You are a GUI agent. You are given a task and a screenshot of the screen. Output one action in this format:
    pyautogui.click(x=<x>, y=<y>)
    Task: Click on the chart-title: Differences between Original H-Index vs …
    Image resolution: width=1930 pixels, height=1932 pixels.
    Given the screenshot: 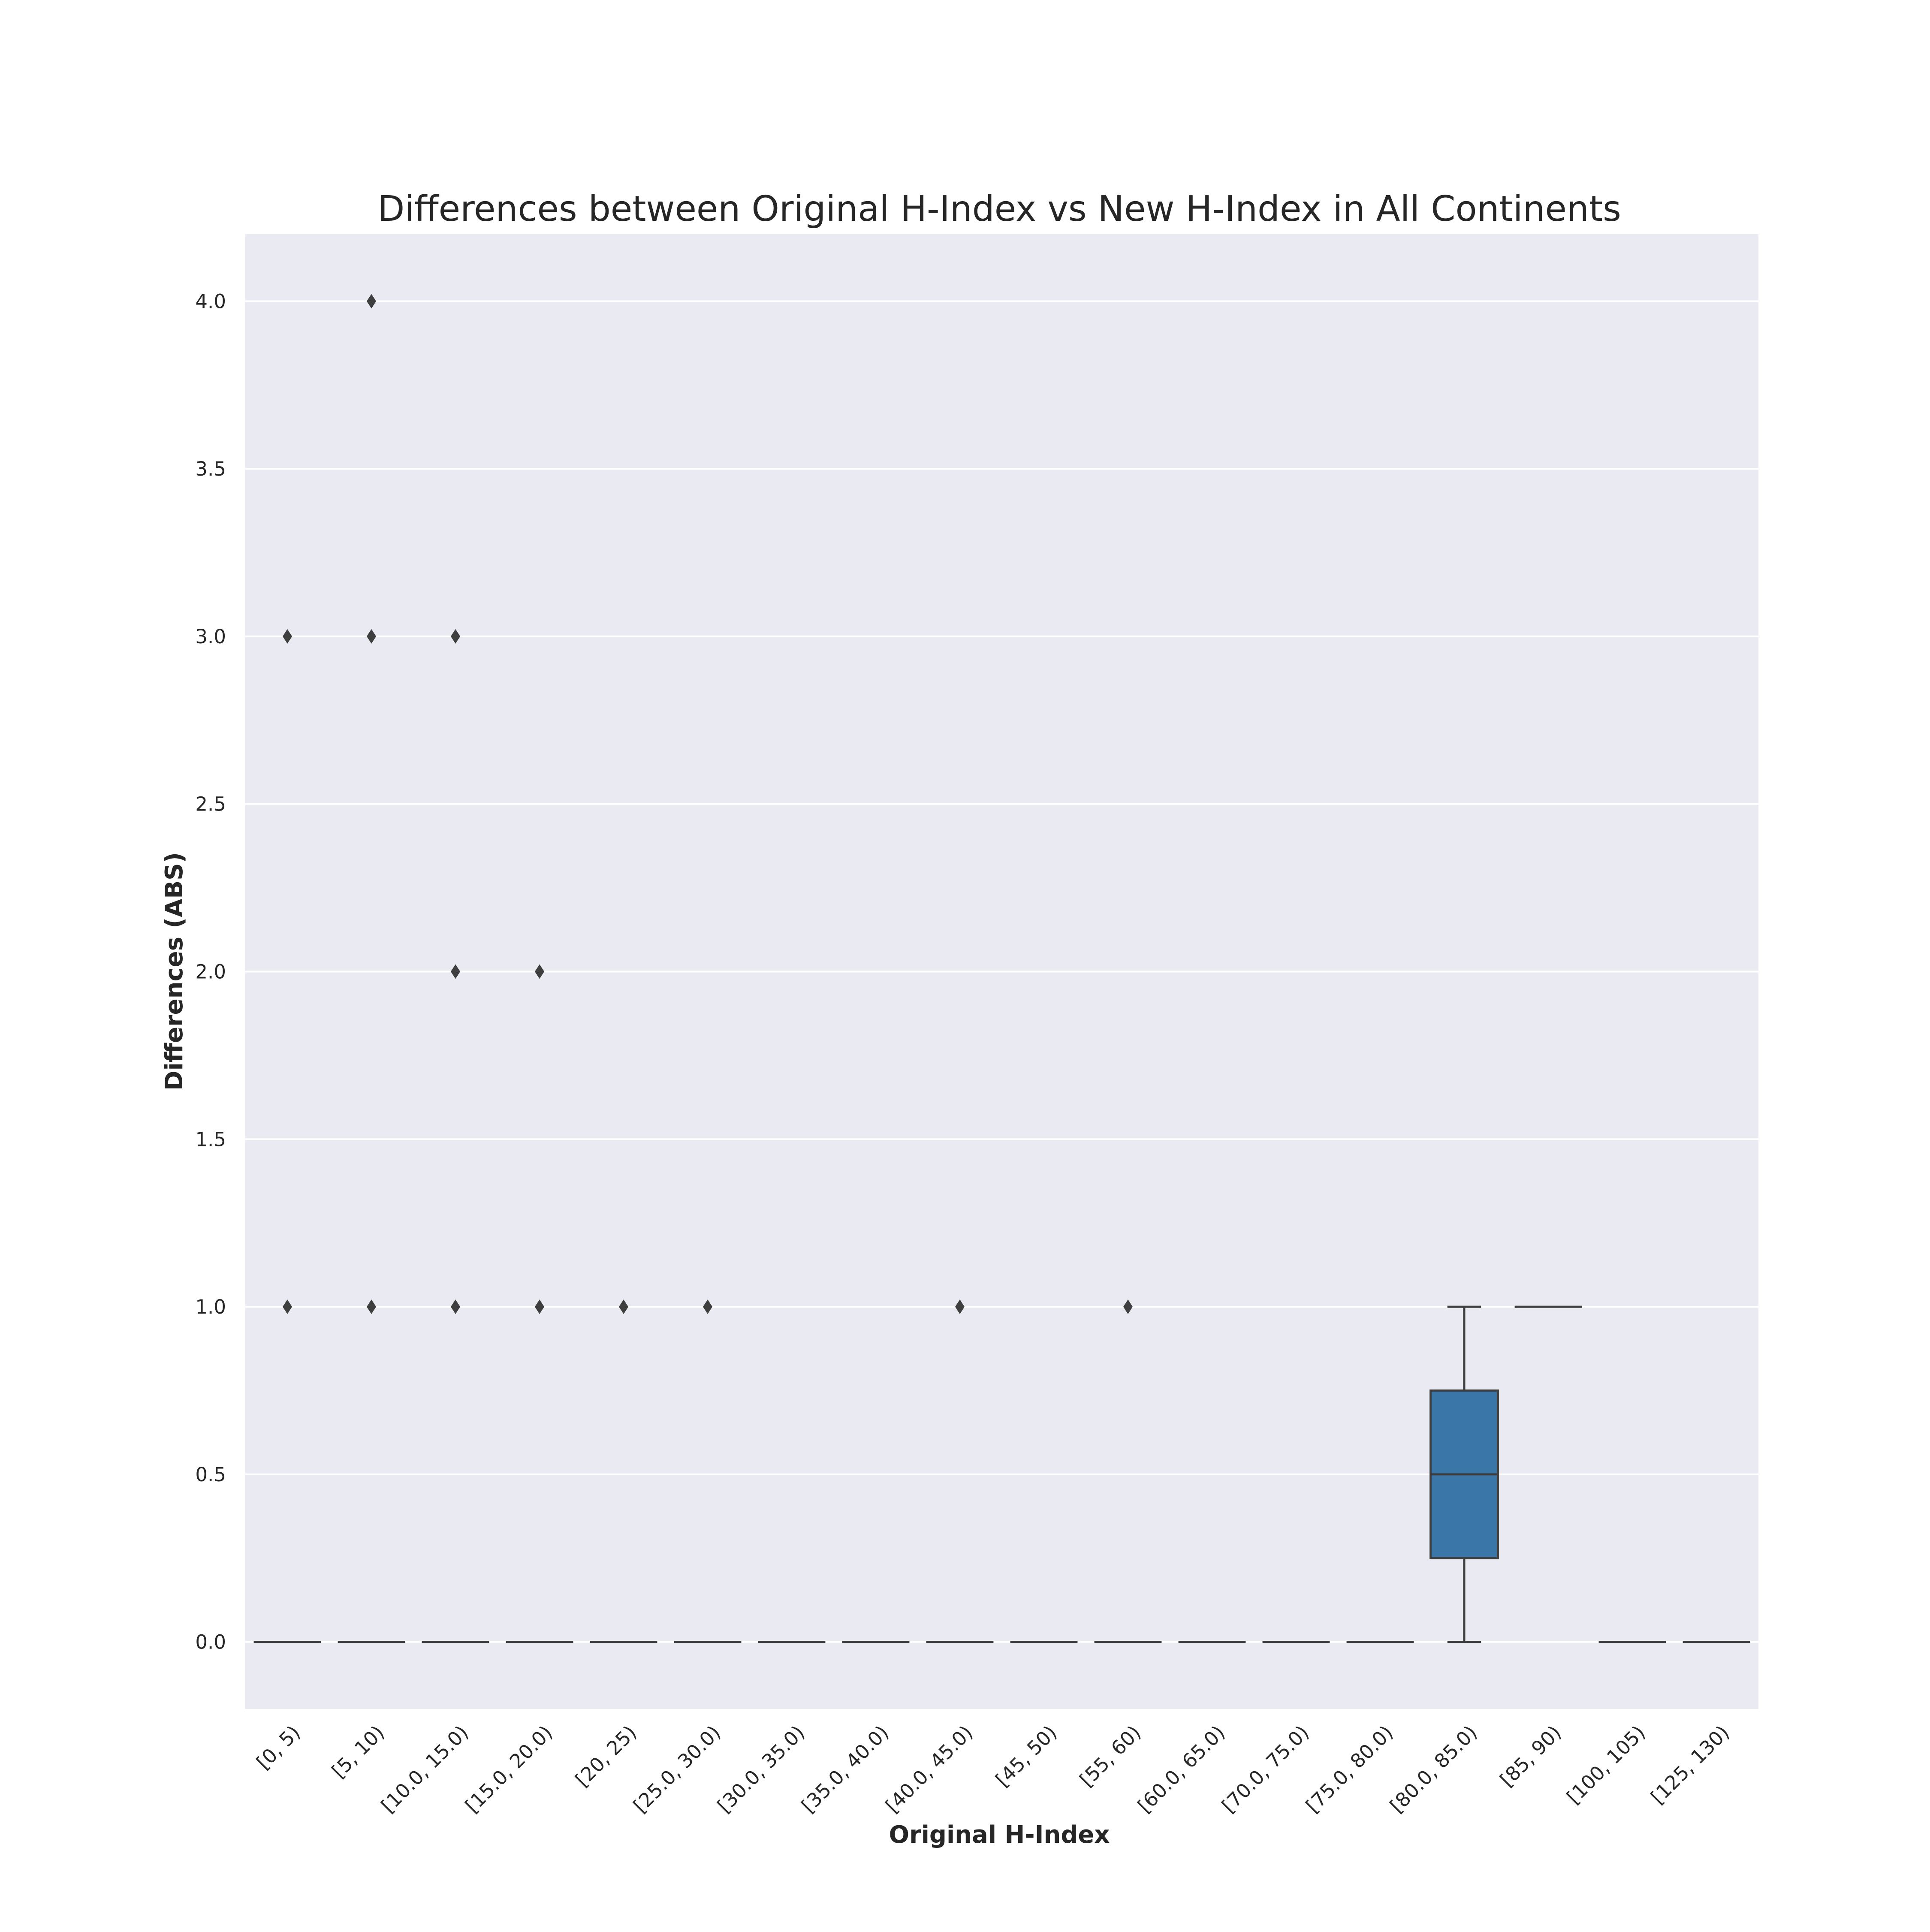 What is the action you would take?
    pyautogui.click(x=999, y=209)
    